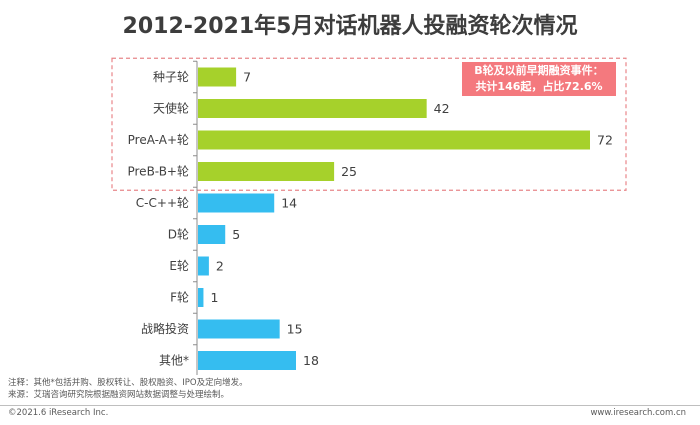 The image size is (700, 425). What do you see at coordinates (638, 413) in the screenshot?
I see `website-text: www.iresearch.com.cn` at bounding box center [638, 413].